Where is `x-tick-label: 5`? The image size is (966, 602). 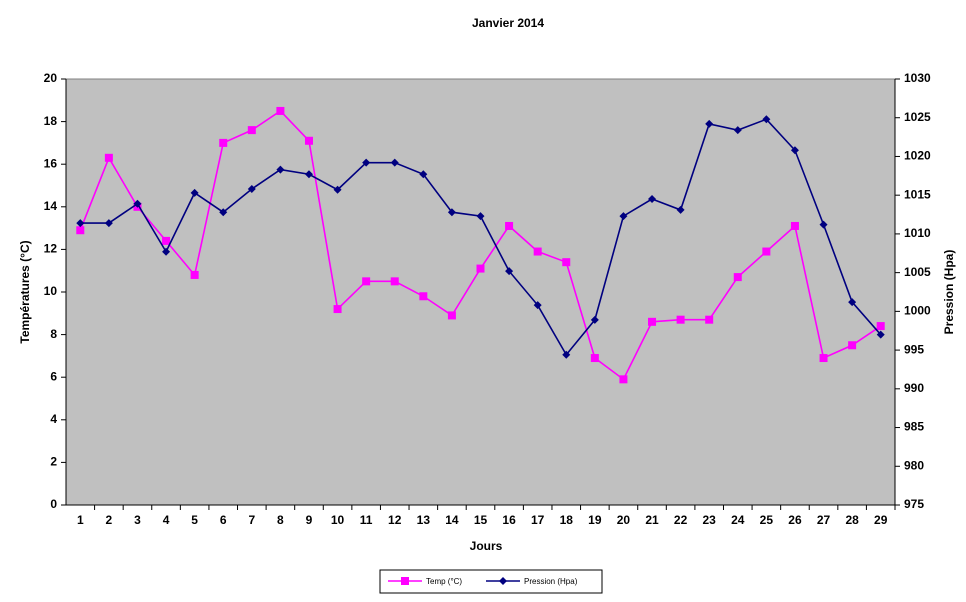
x-tick-label: 5 is located at coordinates (194, 520).